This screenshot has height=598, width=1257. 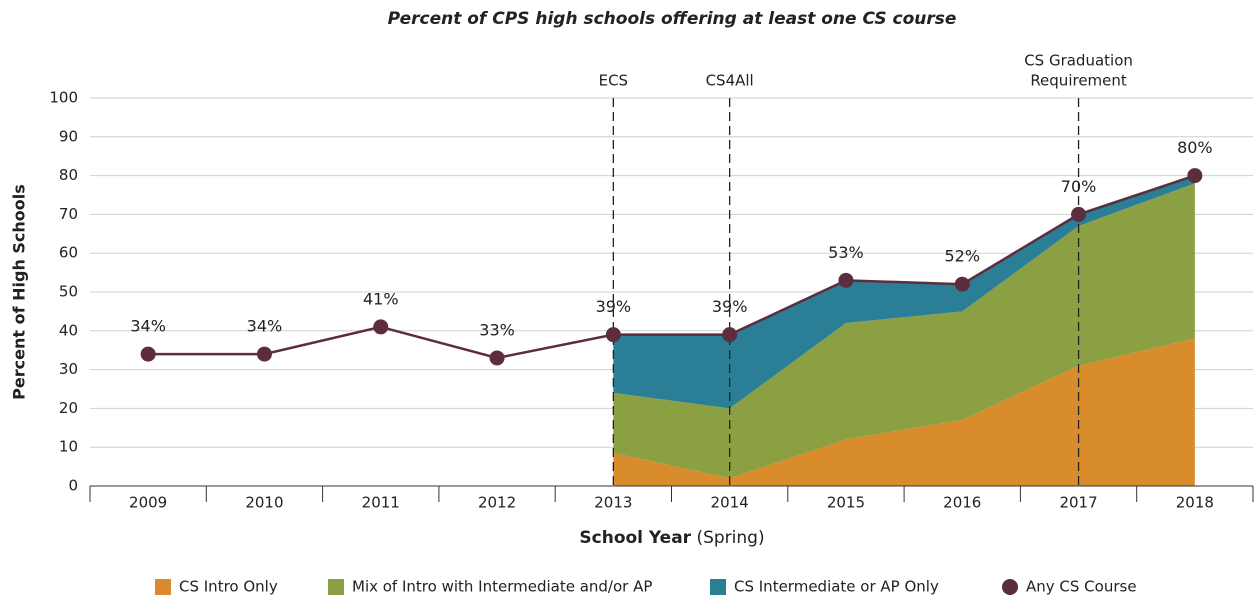 I want to click on y-tick-label: 50, so click(x=68, y=292).